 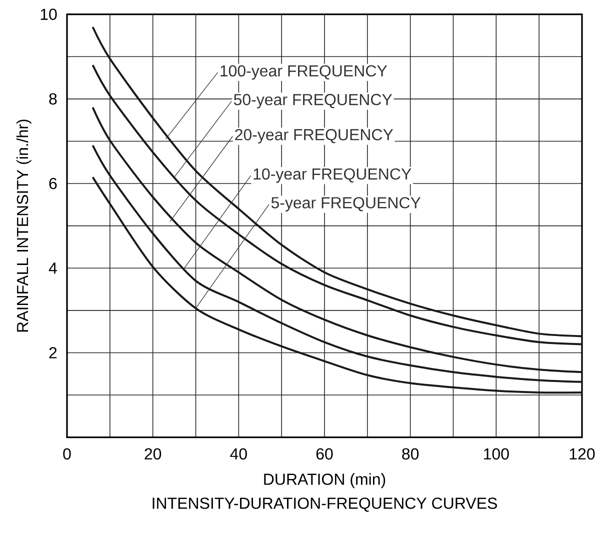 I want to click on x-tick-label: 120, so click(x=582, y=454).